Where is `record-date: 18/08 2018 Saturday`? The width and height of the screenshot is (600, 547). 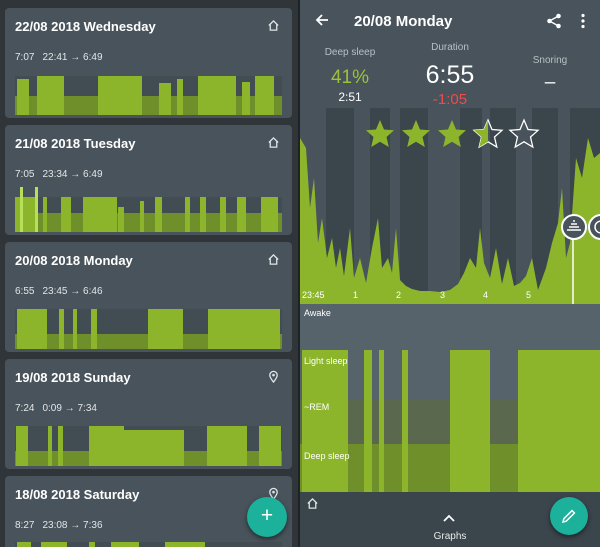 record-date: 18/08 2018 Saturday is located at coordinates (77, 494).